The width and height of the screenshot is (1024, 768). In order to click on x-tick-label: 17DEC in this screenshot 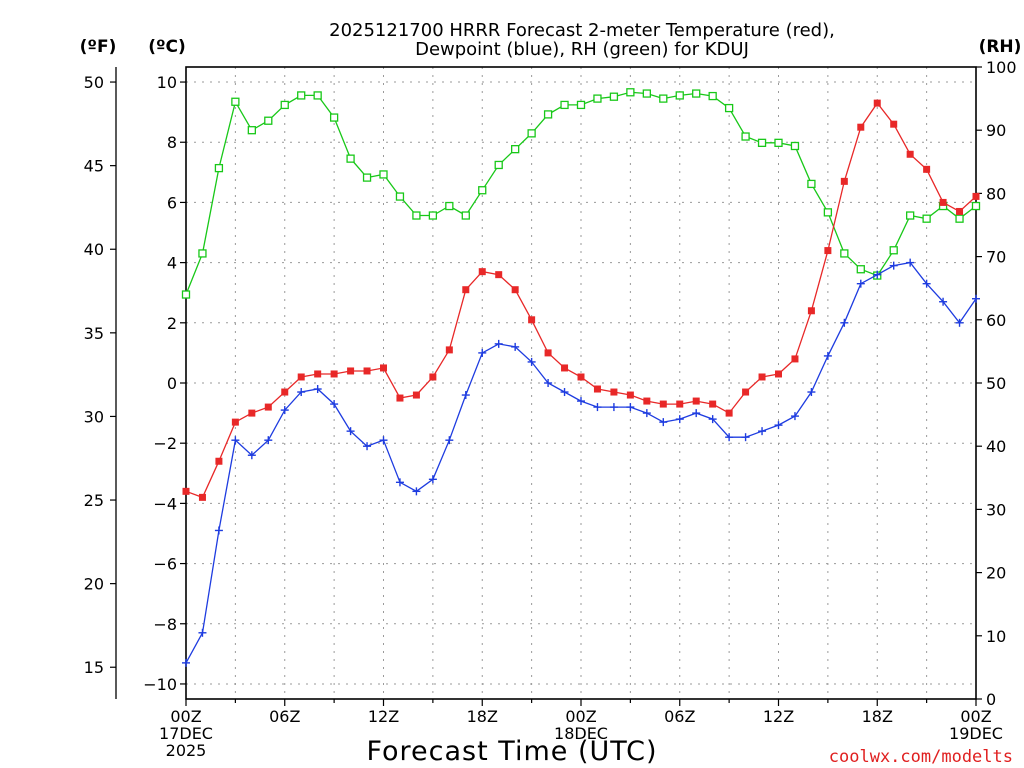, I will do `click(186, 733)`.